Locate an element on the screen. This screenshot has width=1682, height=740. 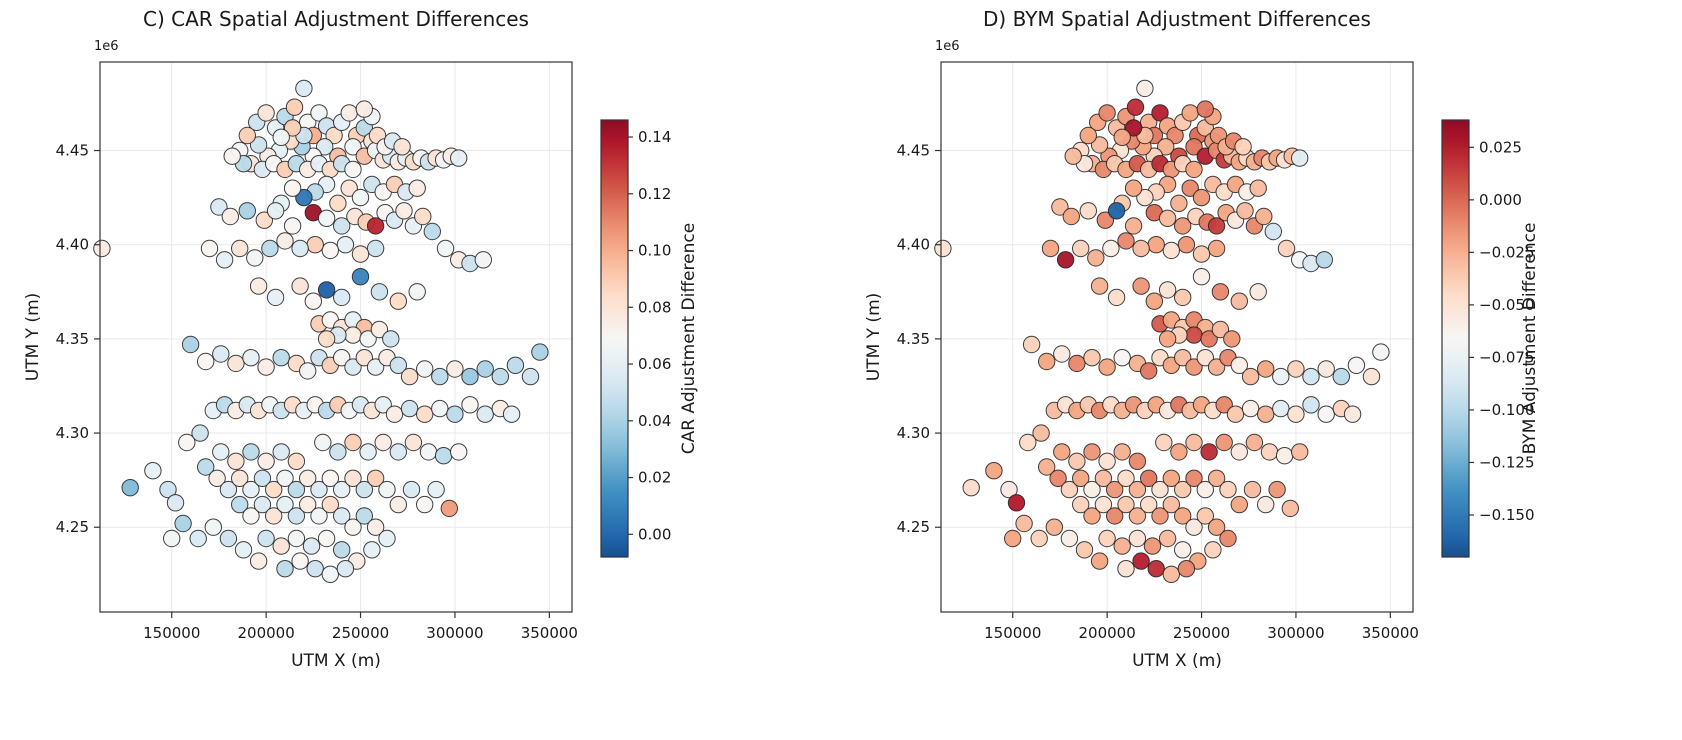
svg-text: 0.02 is located at coordinates (654, 478).